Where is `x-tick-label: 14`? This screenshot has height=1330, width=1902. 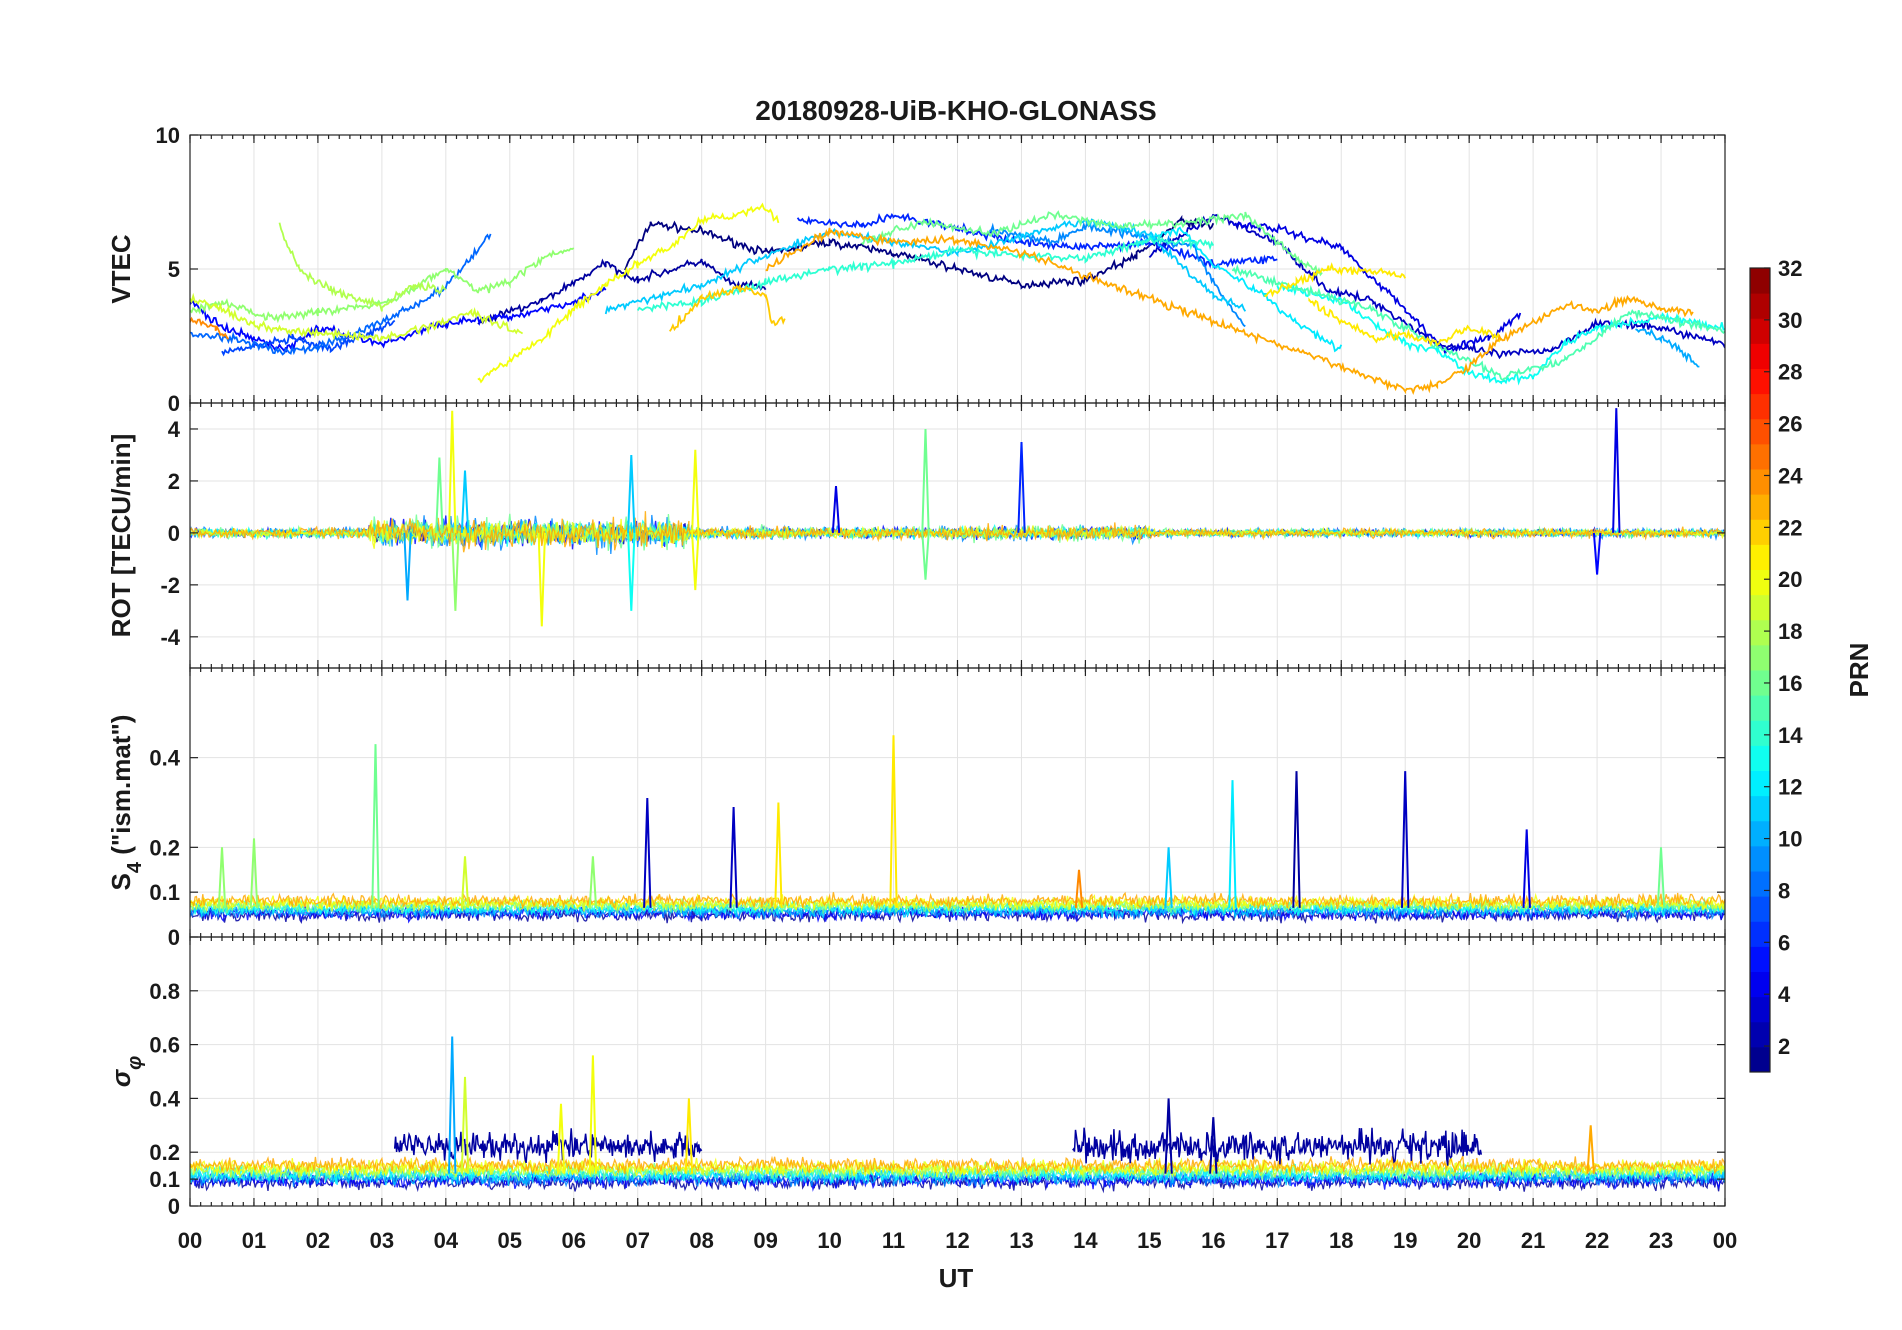 x-tick-label: 14 is located at coordinates (1085, 1240).